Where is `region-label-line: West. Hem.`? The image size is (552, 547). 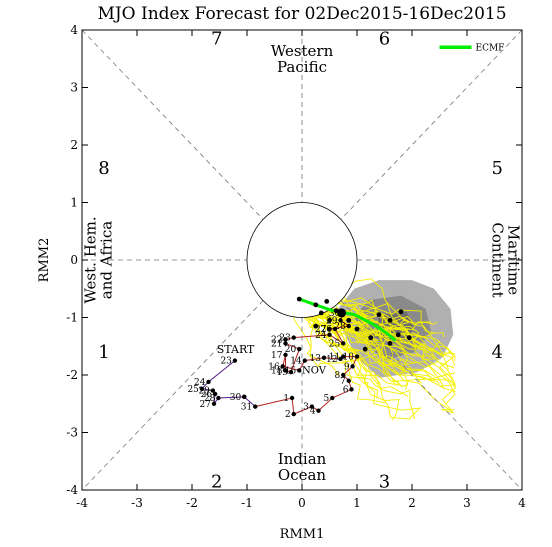 region-label-line: West. Hem. is located at coordinates (91, 259).